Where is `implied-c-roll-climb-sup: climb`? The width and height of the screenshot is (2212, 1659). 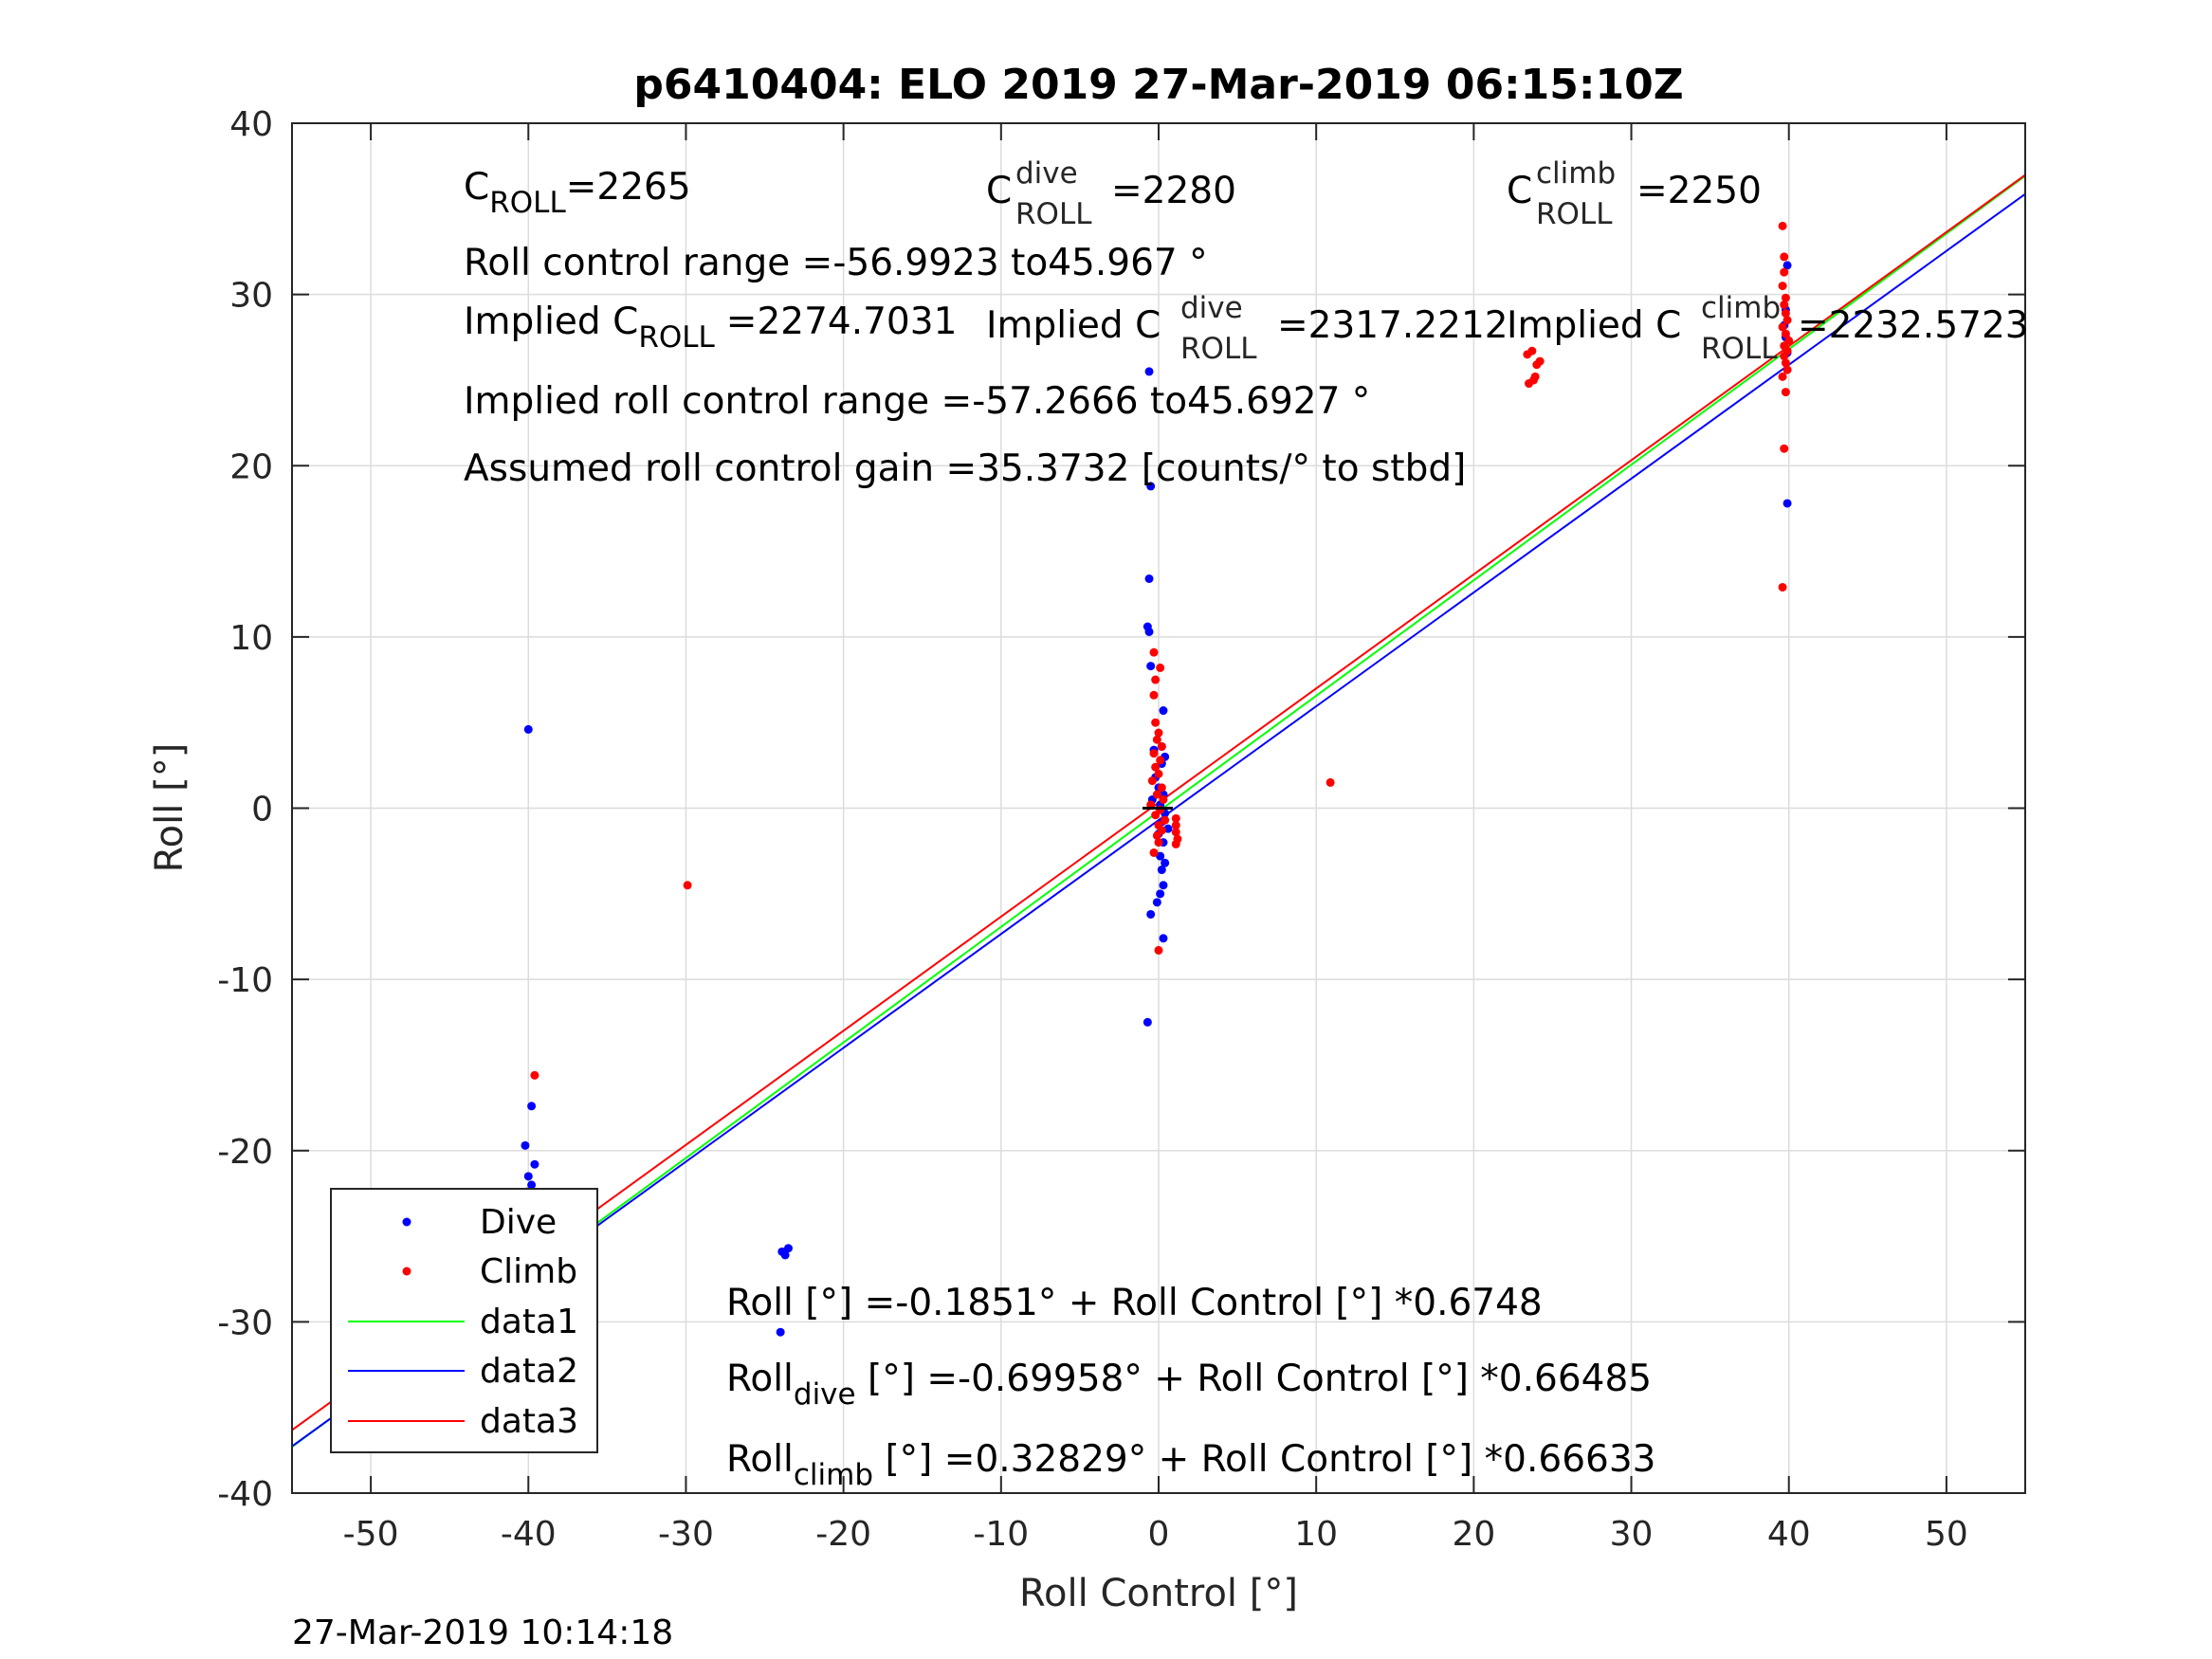
implied-c-roll-climb-sup: climb is located at coordinates (1741, 308).